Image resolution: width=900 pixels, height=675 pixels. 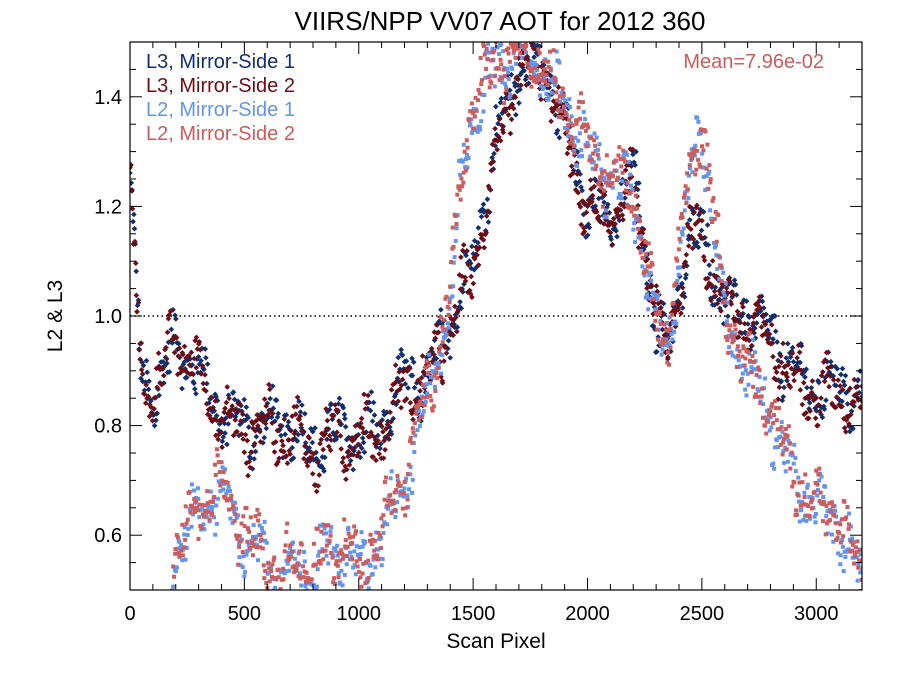 I want to click on x-tick-label: 3000, so click(x=816, y=614).